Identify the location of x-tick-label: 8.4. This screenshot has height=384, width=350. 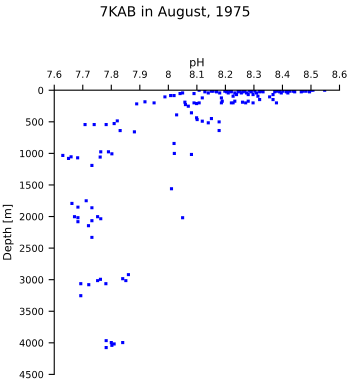
(282, 74).